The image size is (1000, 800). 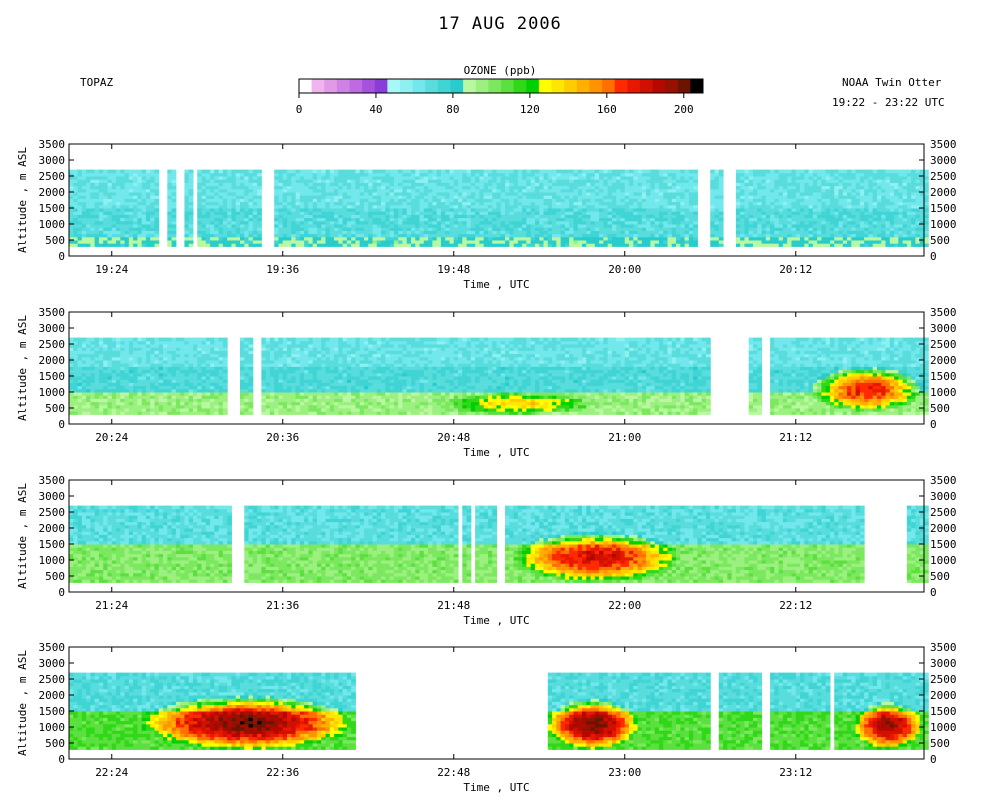 What do you see at coordinates (111, 269) in the screenshot?
I see `x-tick-label: 19:24` at bounding box center [111, 269].